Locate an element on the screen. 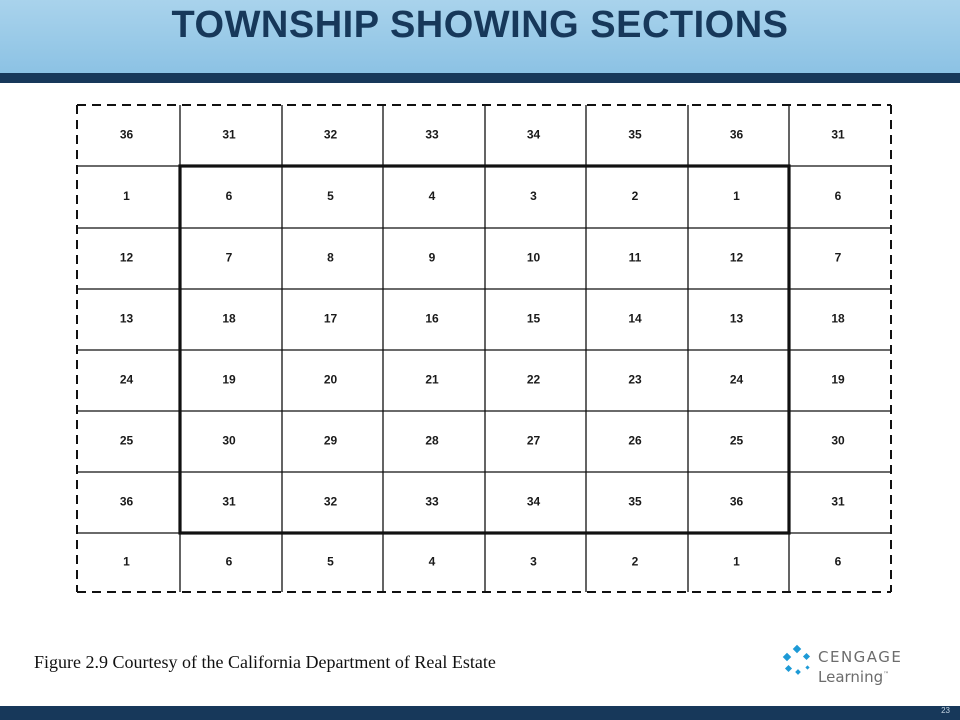 This screenshot has height=720, width=960. footer-bar: 23 is located at coordinates (480, 713).